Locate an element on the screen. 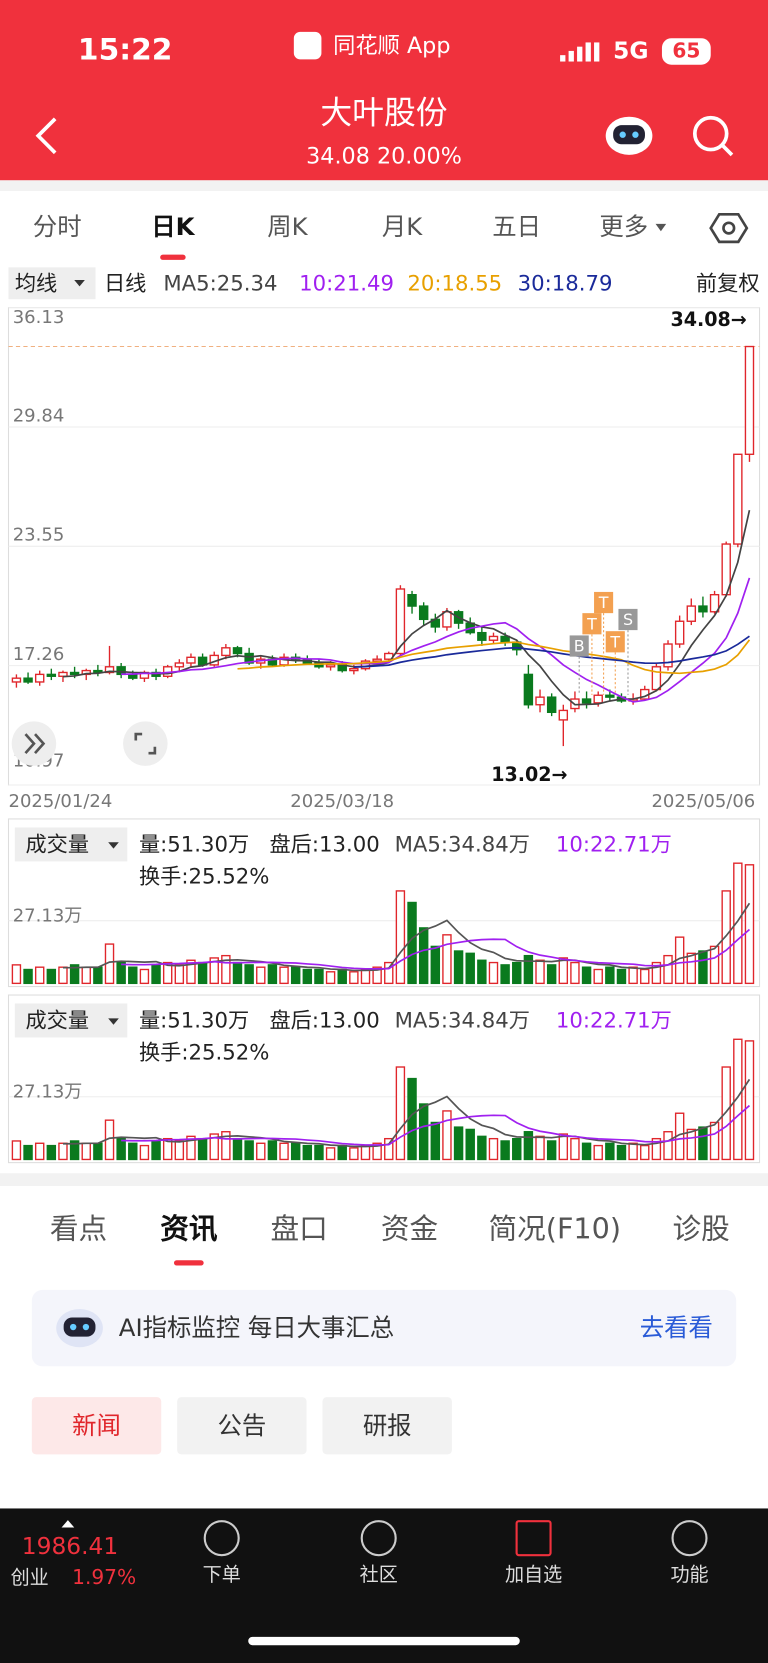 This screenshot has height=1663, width=768. ma-select: 均线 is located at coordinates (36, 283).